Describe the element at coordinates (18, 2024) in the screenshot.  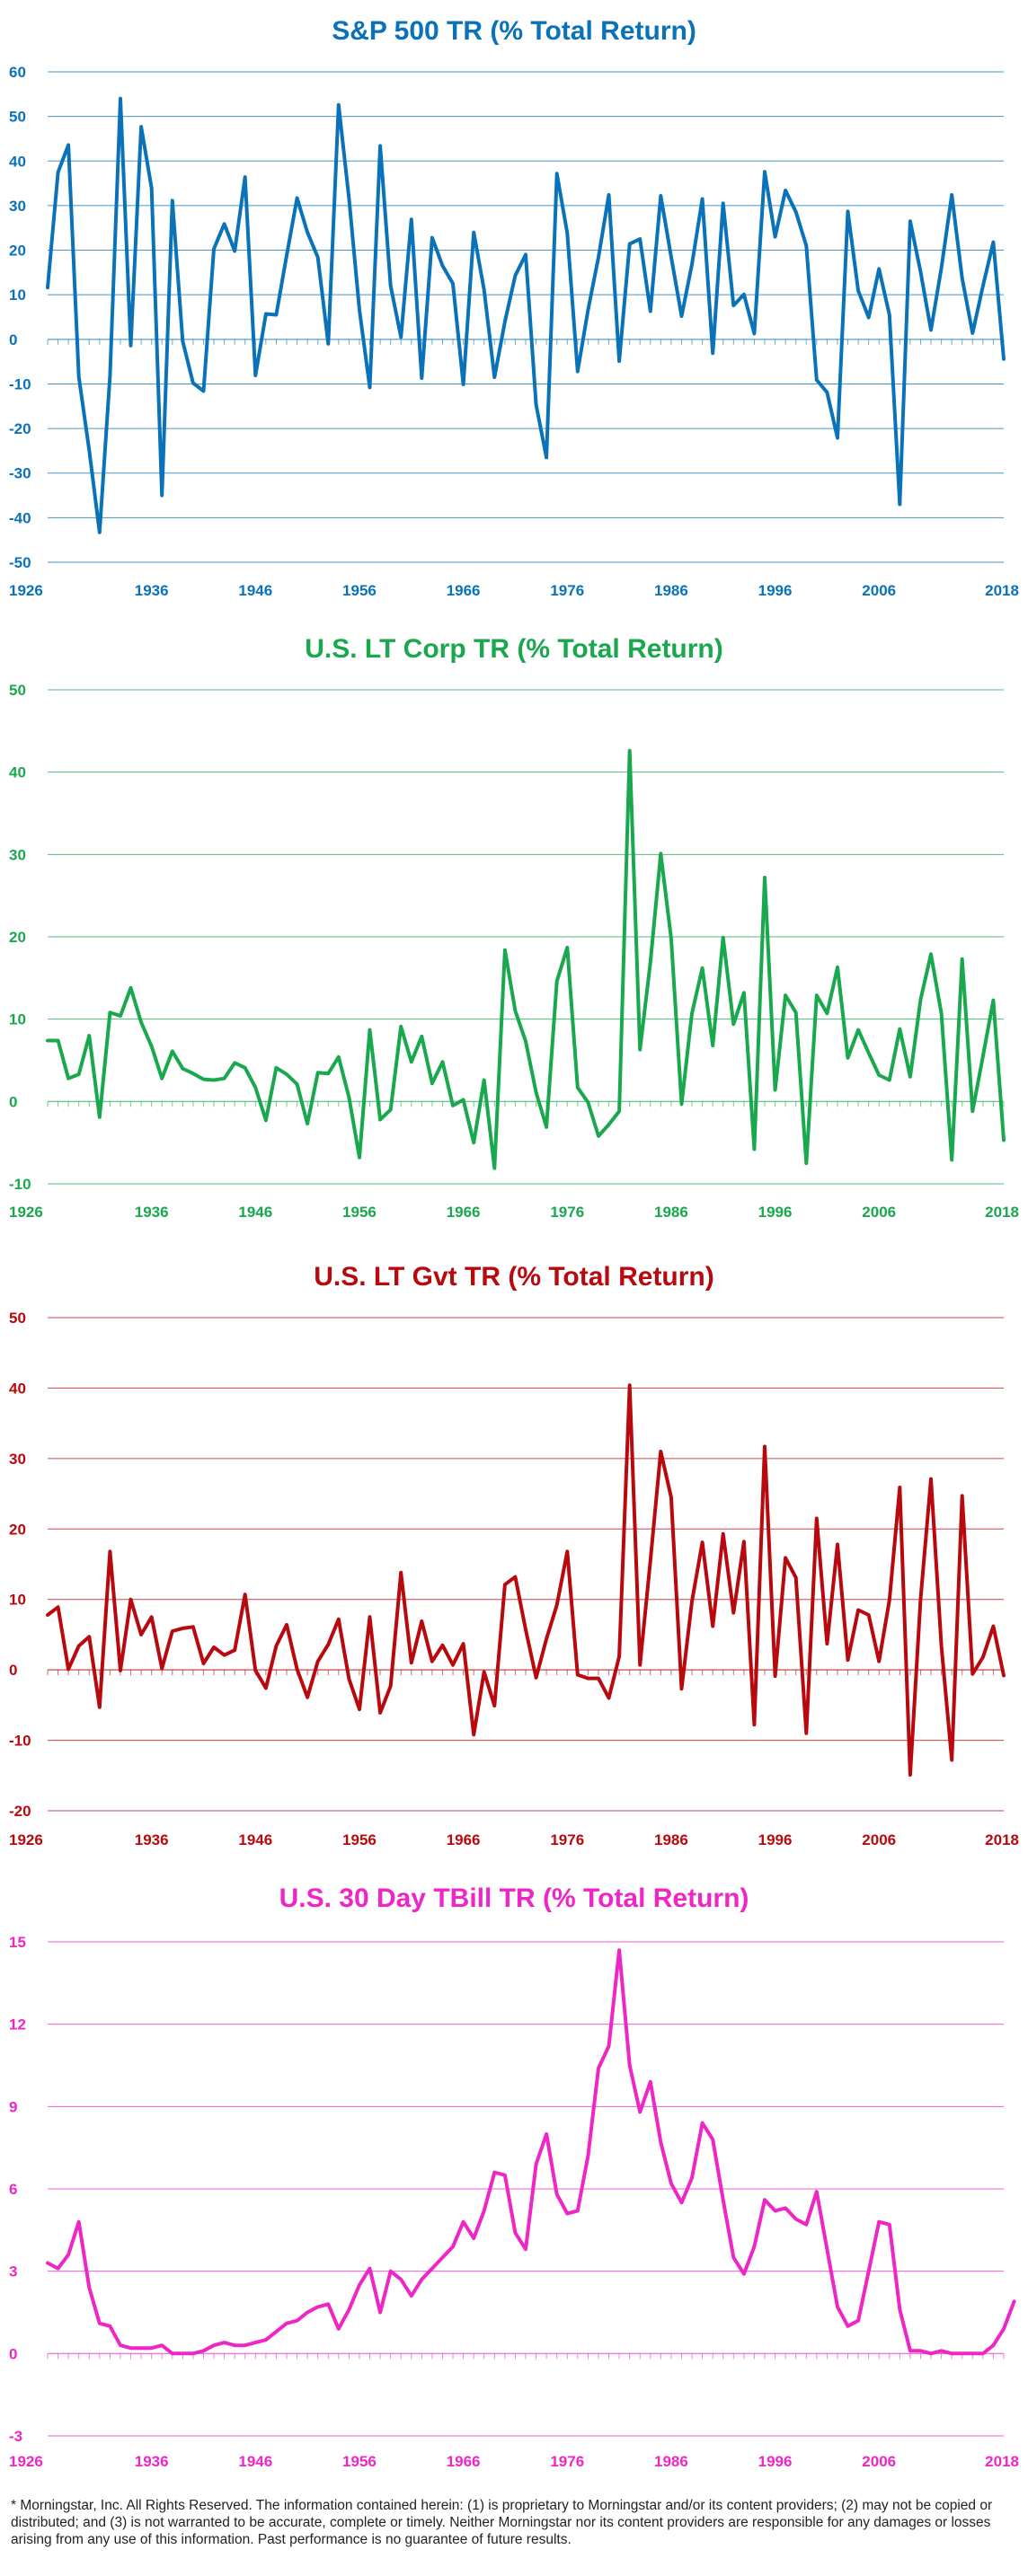
I see `y-tick-label: 12` at that location.